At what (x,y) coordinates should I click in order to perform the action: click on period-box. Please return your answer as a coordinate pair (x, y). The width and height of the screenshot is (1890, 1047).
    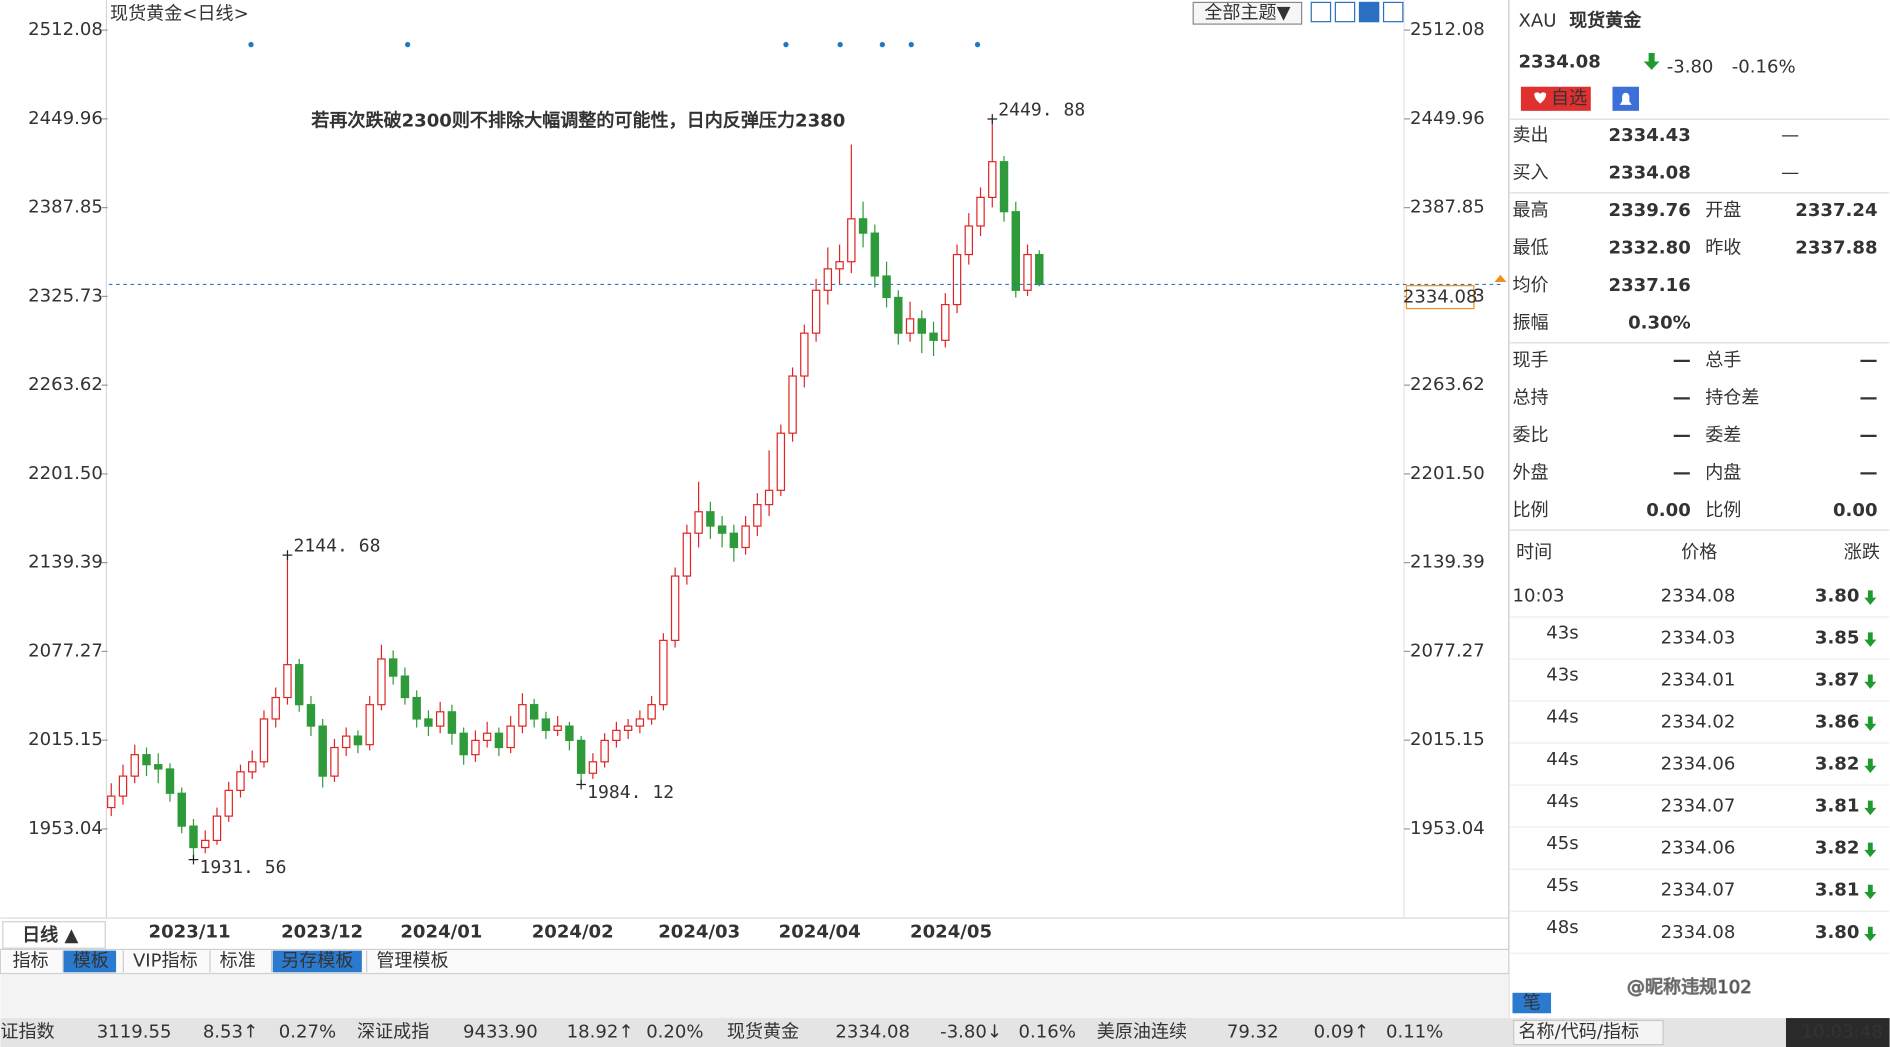
    Looking at the image, I should click on (54, 935).